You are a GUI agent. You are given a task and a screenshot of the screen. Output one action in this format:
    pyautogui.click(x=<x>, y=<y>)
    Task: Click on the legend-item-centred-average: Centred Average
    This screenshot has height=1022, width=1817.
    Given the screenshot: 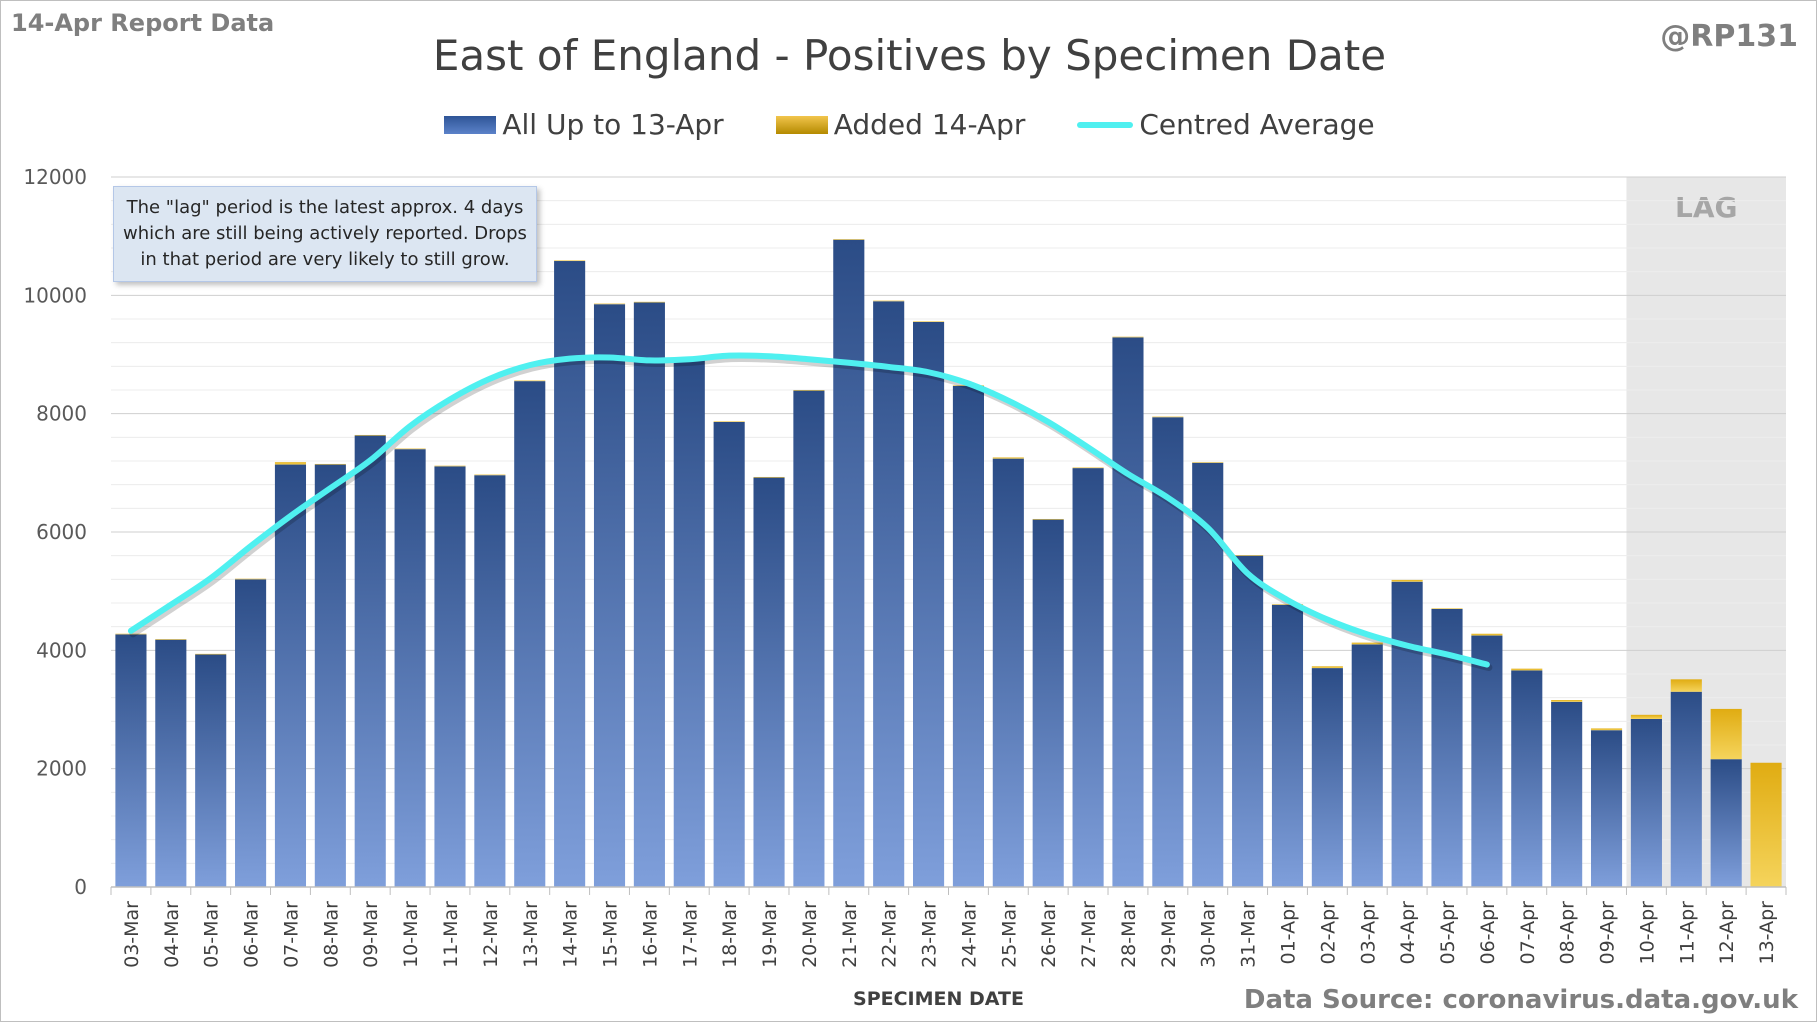 What is the action you would take?
    pyautogui.click(x=1226, y=124)
    